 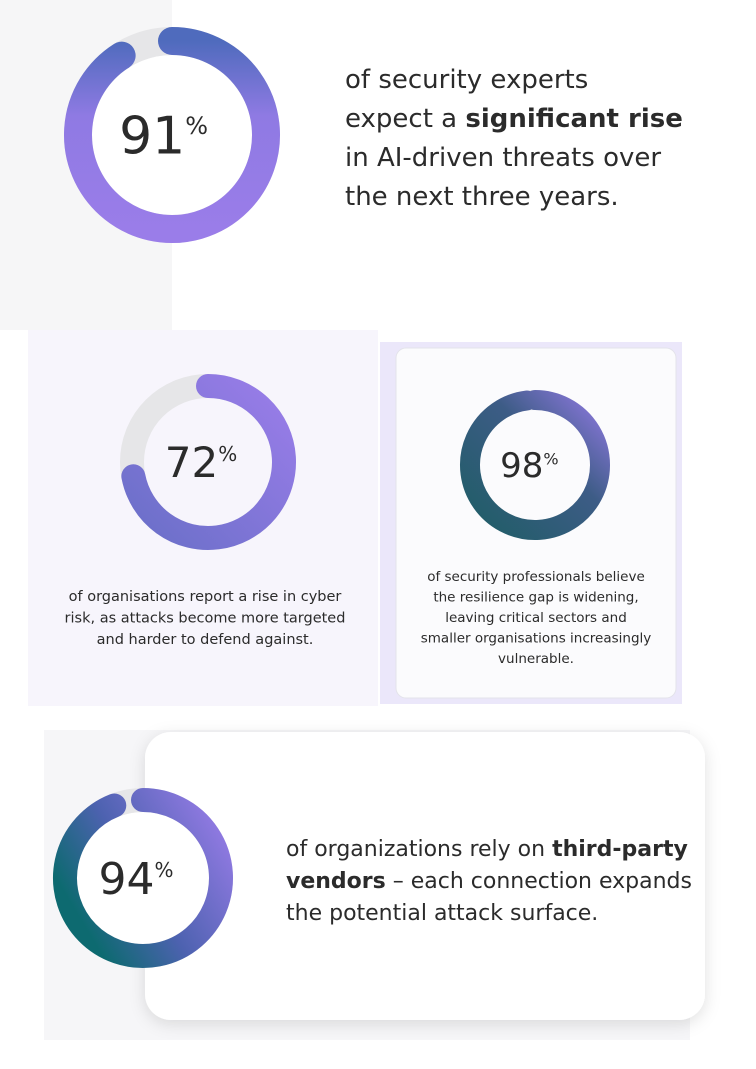 What do you see at coordinates (539, 881) in the screenshot?
I see `text-segment: – each connection expands` at bounding box center [539, 881].